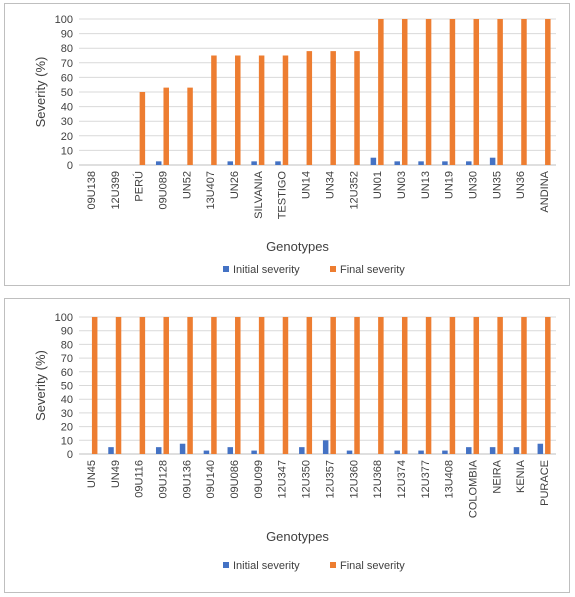 The width and height of the screenshot is (575, 597). What do you see at coordinates (426, 479) in the screenshot?
I see `x-tick-label: 12U377` at bounding box center [426, 479].